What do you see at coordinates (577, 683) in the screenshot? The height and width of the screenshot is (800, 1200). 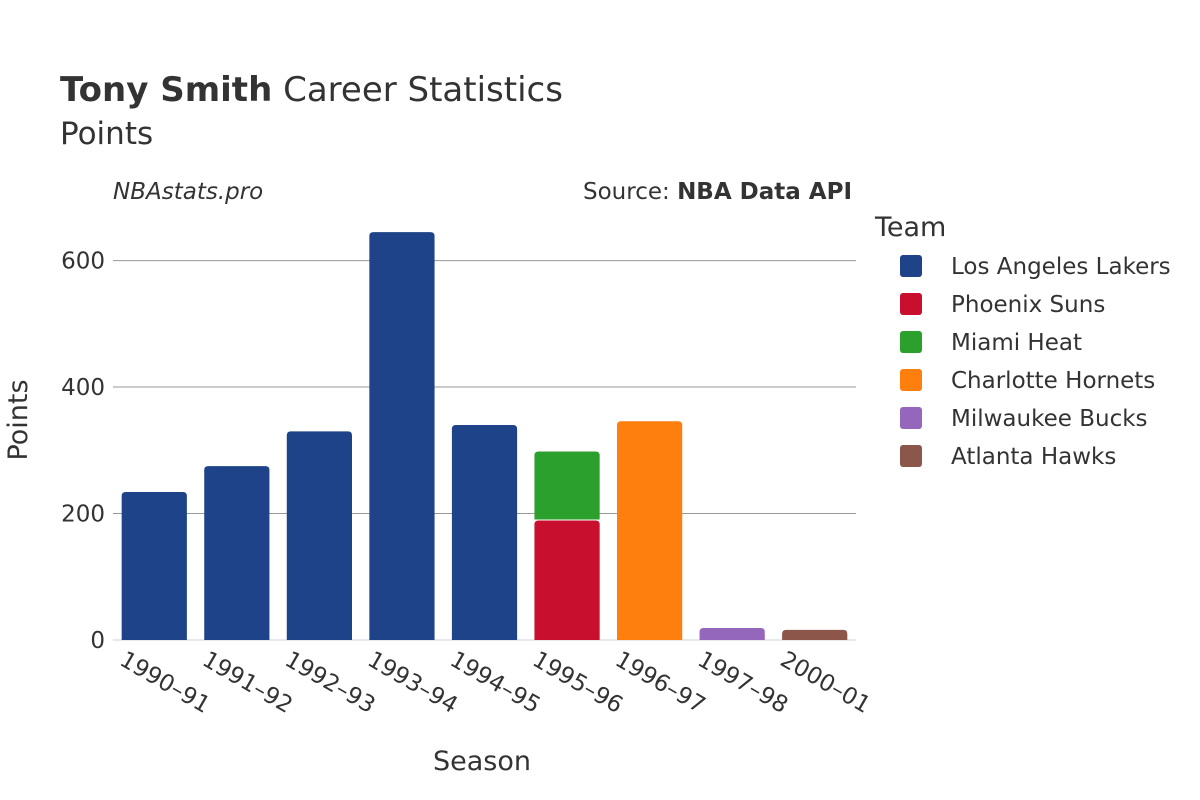 I see `x-tick-label: 1995–96` at bounding box center [577, 683].